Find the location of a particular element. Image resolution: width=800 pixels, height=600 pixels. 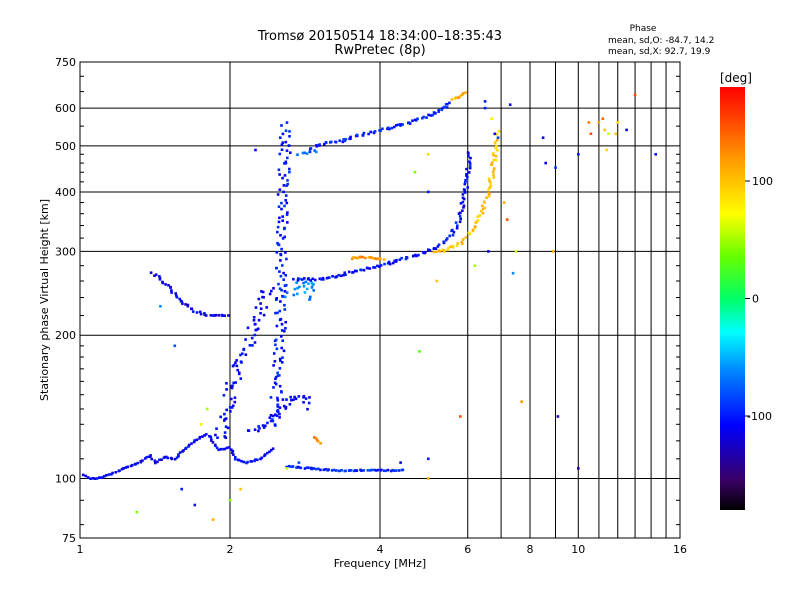

colorbar-ticks: 100 0 -100 is located at coordinates (759, 299).